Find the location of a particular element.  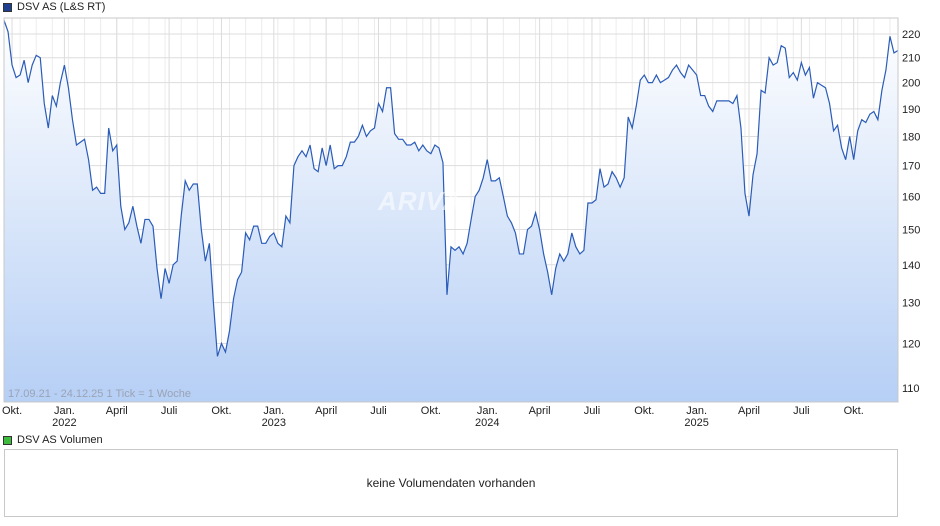

x-year-label: 2025 is located at coordinates (696, 423).